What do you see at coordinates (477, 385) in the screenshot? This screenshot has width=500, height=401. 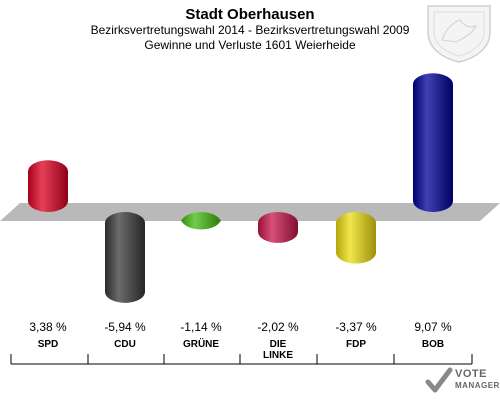 I see `logo-text-manager: MANAGER` at bounding box center [477, 385].